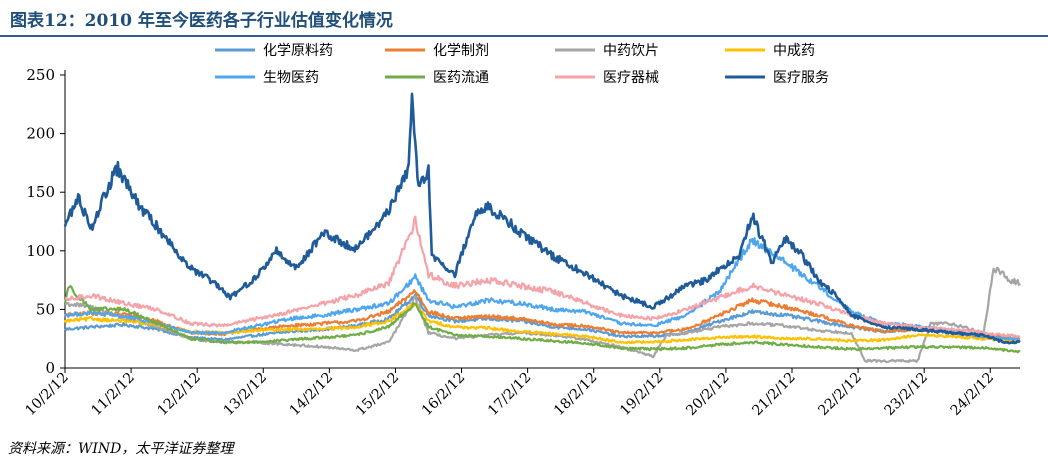 The height and width of the screenshot is (462, 1048). I want to click on x-tick-label: 17/2/12, so click(509, 394).